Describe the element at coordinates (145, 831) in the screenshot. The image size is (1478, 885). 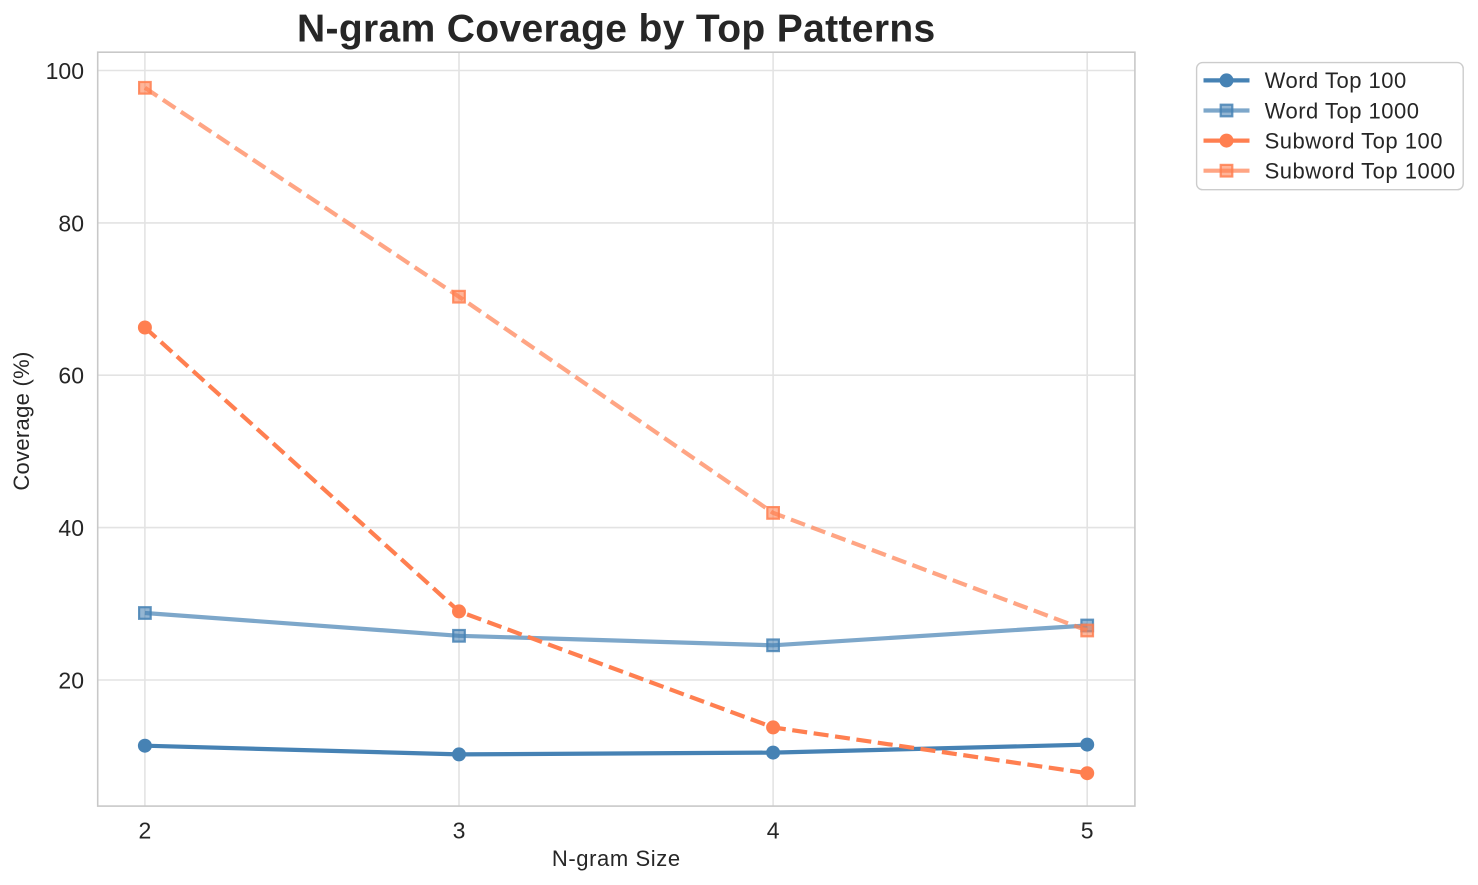
I see `svg-text: 2` at that location.